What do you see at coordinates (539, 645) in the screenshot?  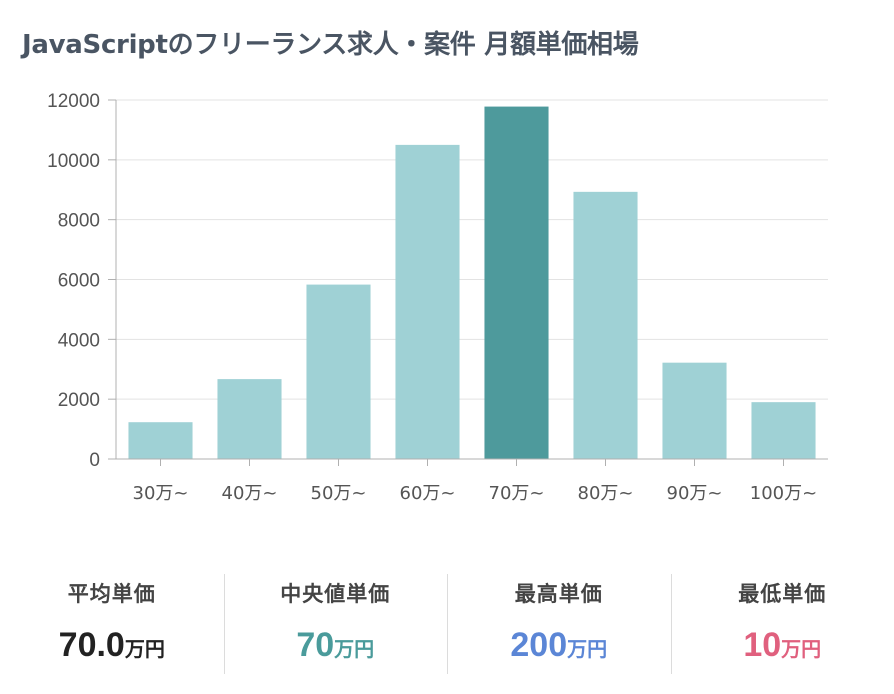 I see `stat-max-number: 200` at bounding box center [539, 645].